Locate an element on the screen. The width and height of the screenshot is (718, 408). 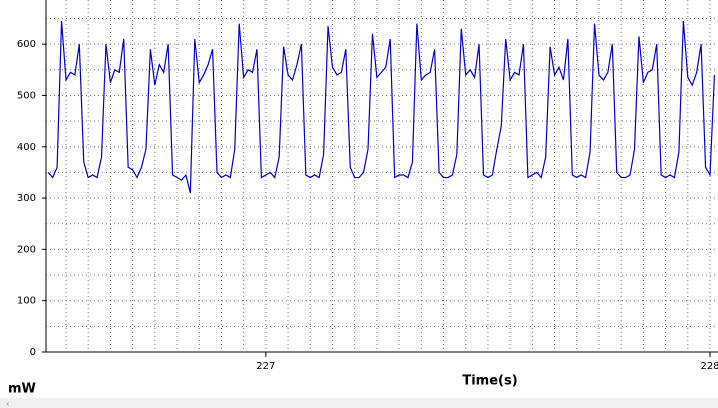
y-tick-label: 500 is located at coordinates (26, 95).